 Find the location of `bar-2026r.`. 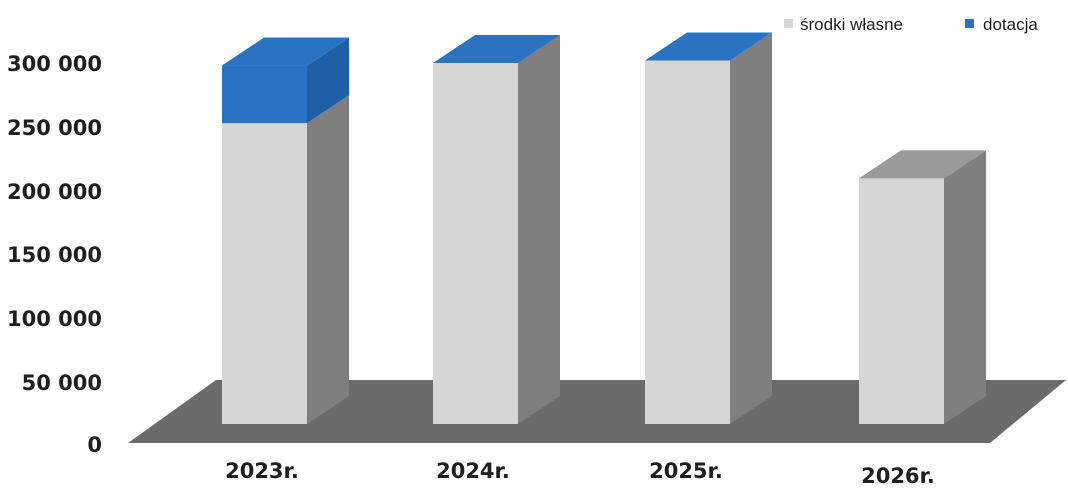

bar-2026r. is located at coordinates (922, 287).